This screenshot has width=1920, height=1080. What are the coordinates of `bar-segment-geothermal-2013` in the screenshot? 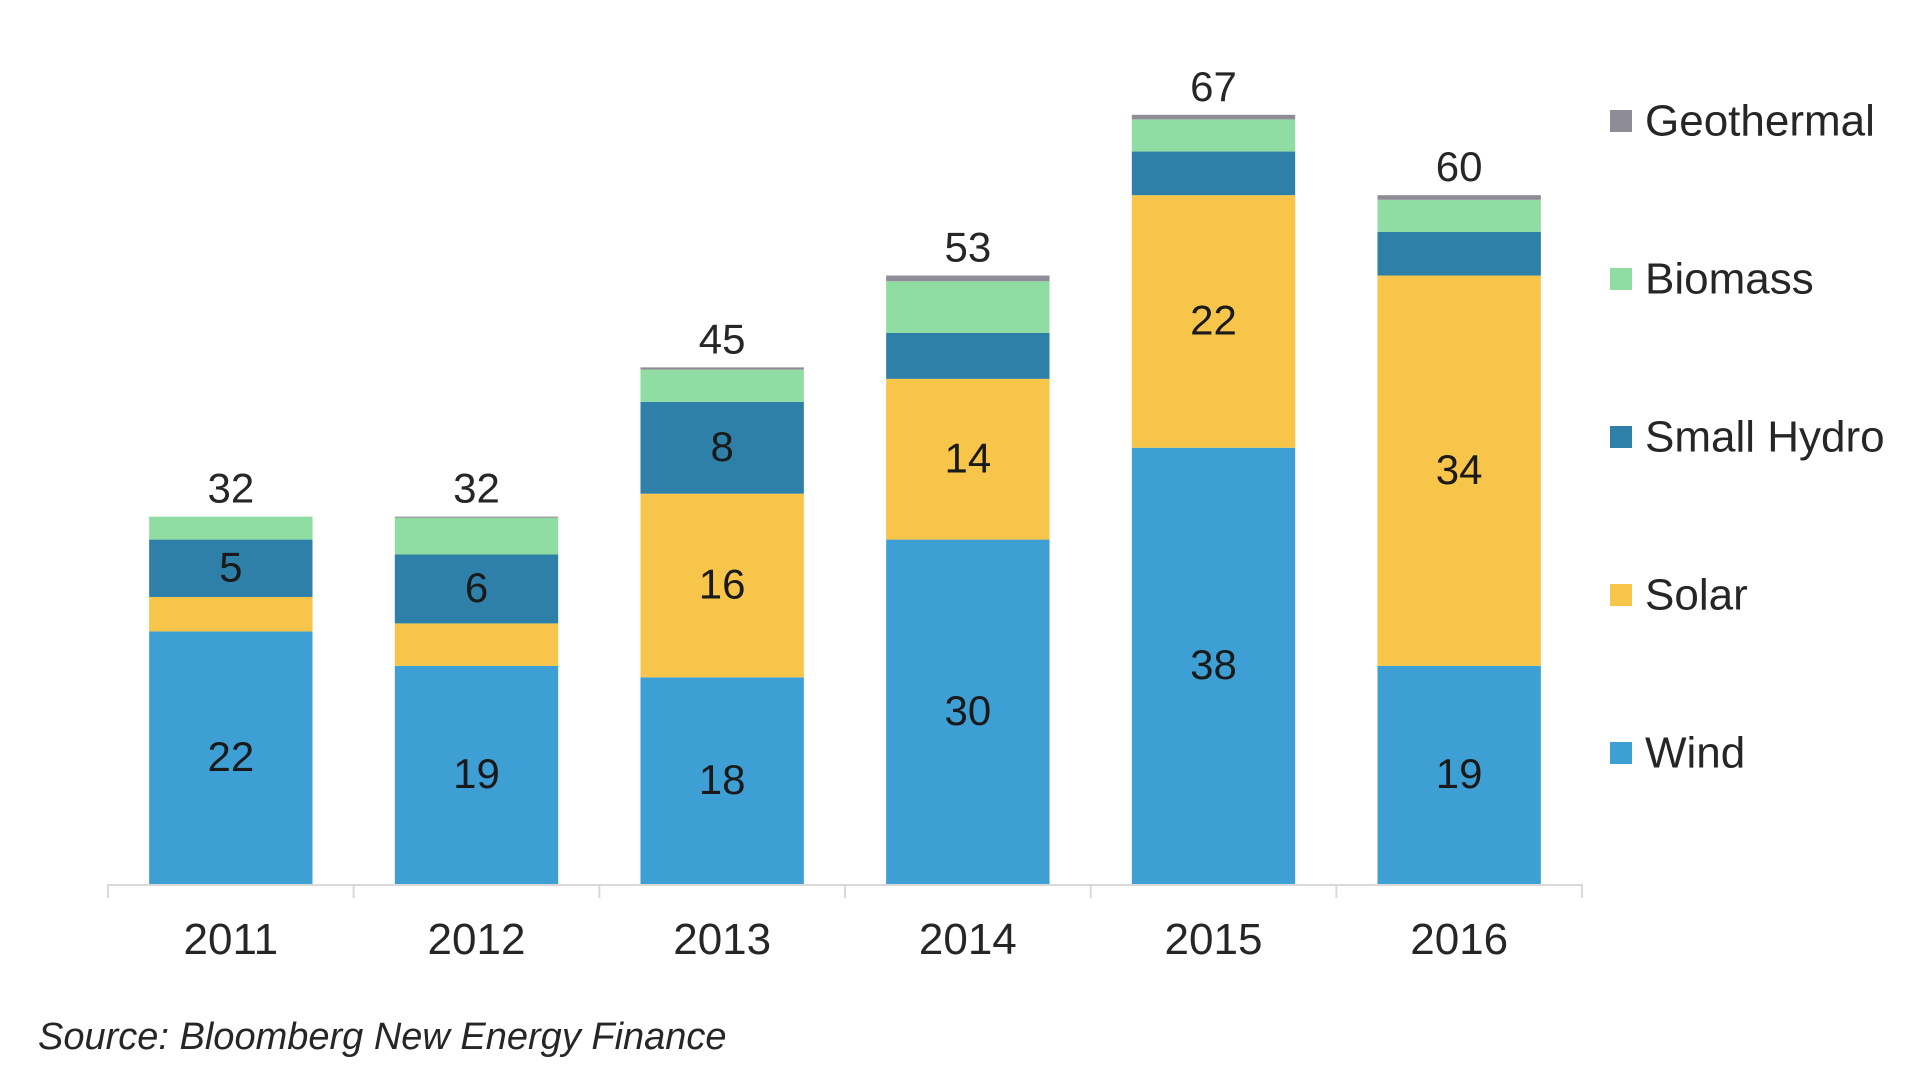 It's located at (722, 368).